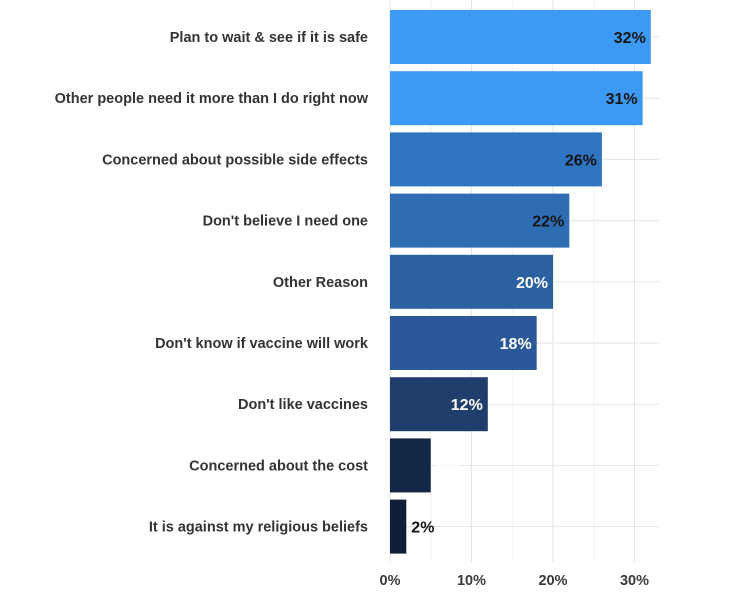 This screenshot has width=732, height=606. Describe the element at coordinates (269, 38) in the screenshot. I see `category-label: Plan to wait & see if it is safe` at that location.